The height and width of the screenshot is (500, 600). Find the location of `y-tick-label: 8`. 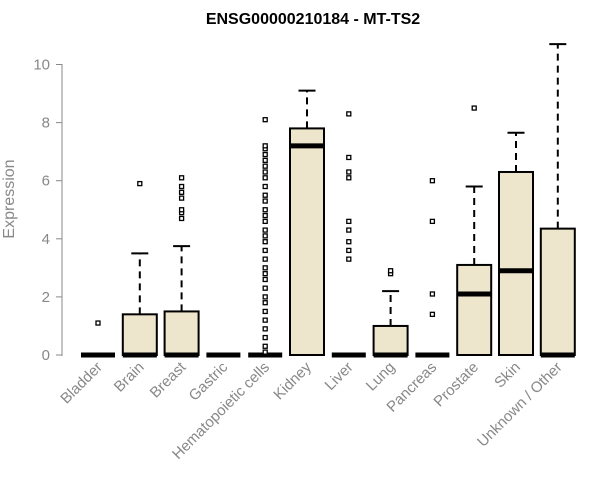

y-tick-label: 8 is located at coordinates (46, 123).